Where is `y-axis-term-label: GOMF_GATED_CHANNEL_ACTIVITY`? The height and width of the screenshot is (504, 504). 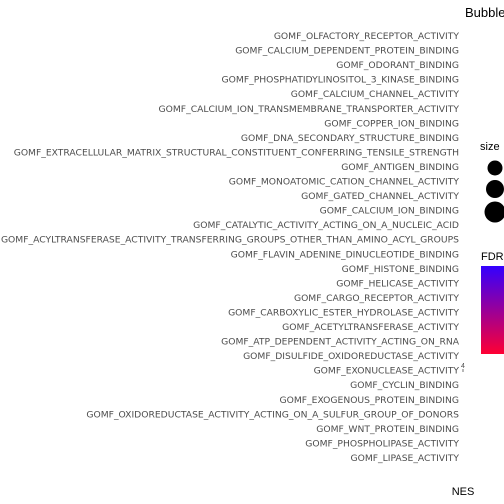
y-axis-term-label: GOMF_GATED_CHANNEL_ACTIVITY is located at coordinates (380, 196).